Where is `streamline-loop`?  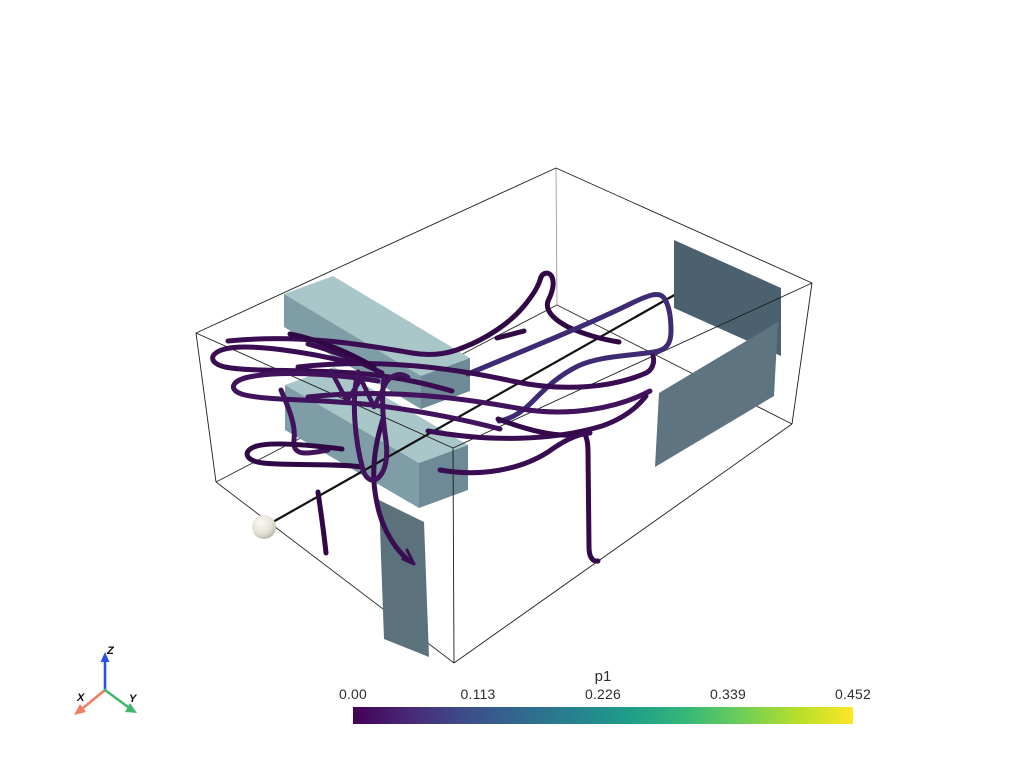 streamline-loop is located at coordinates (370, 426).